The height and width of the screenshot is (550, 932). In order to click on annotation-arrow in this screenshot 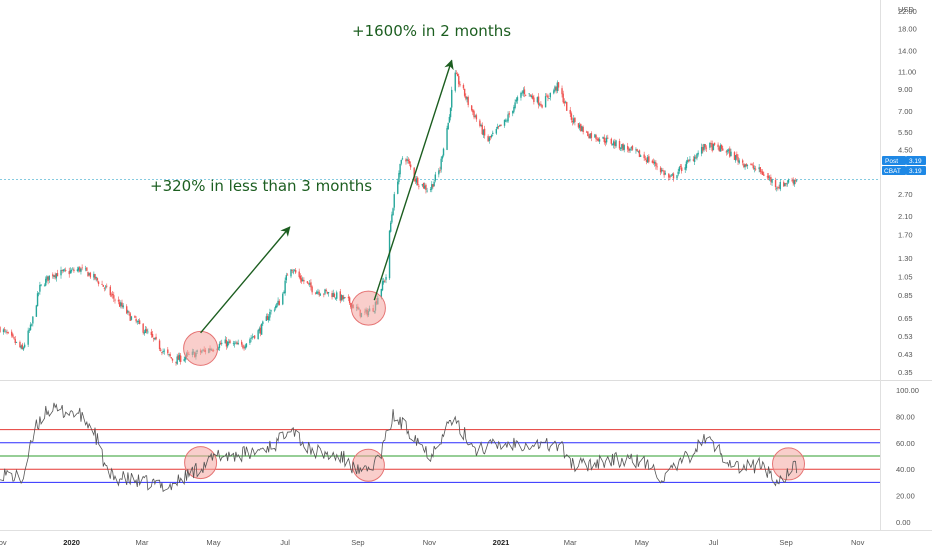, I will do `click(245, 280)`.